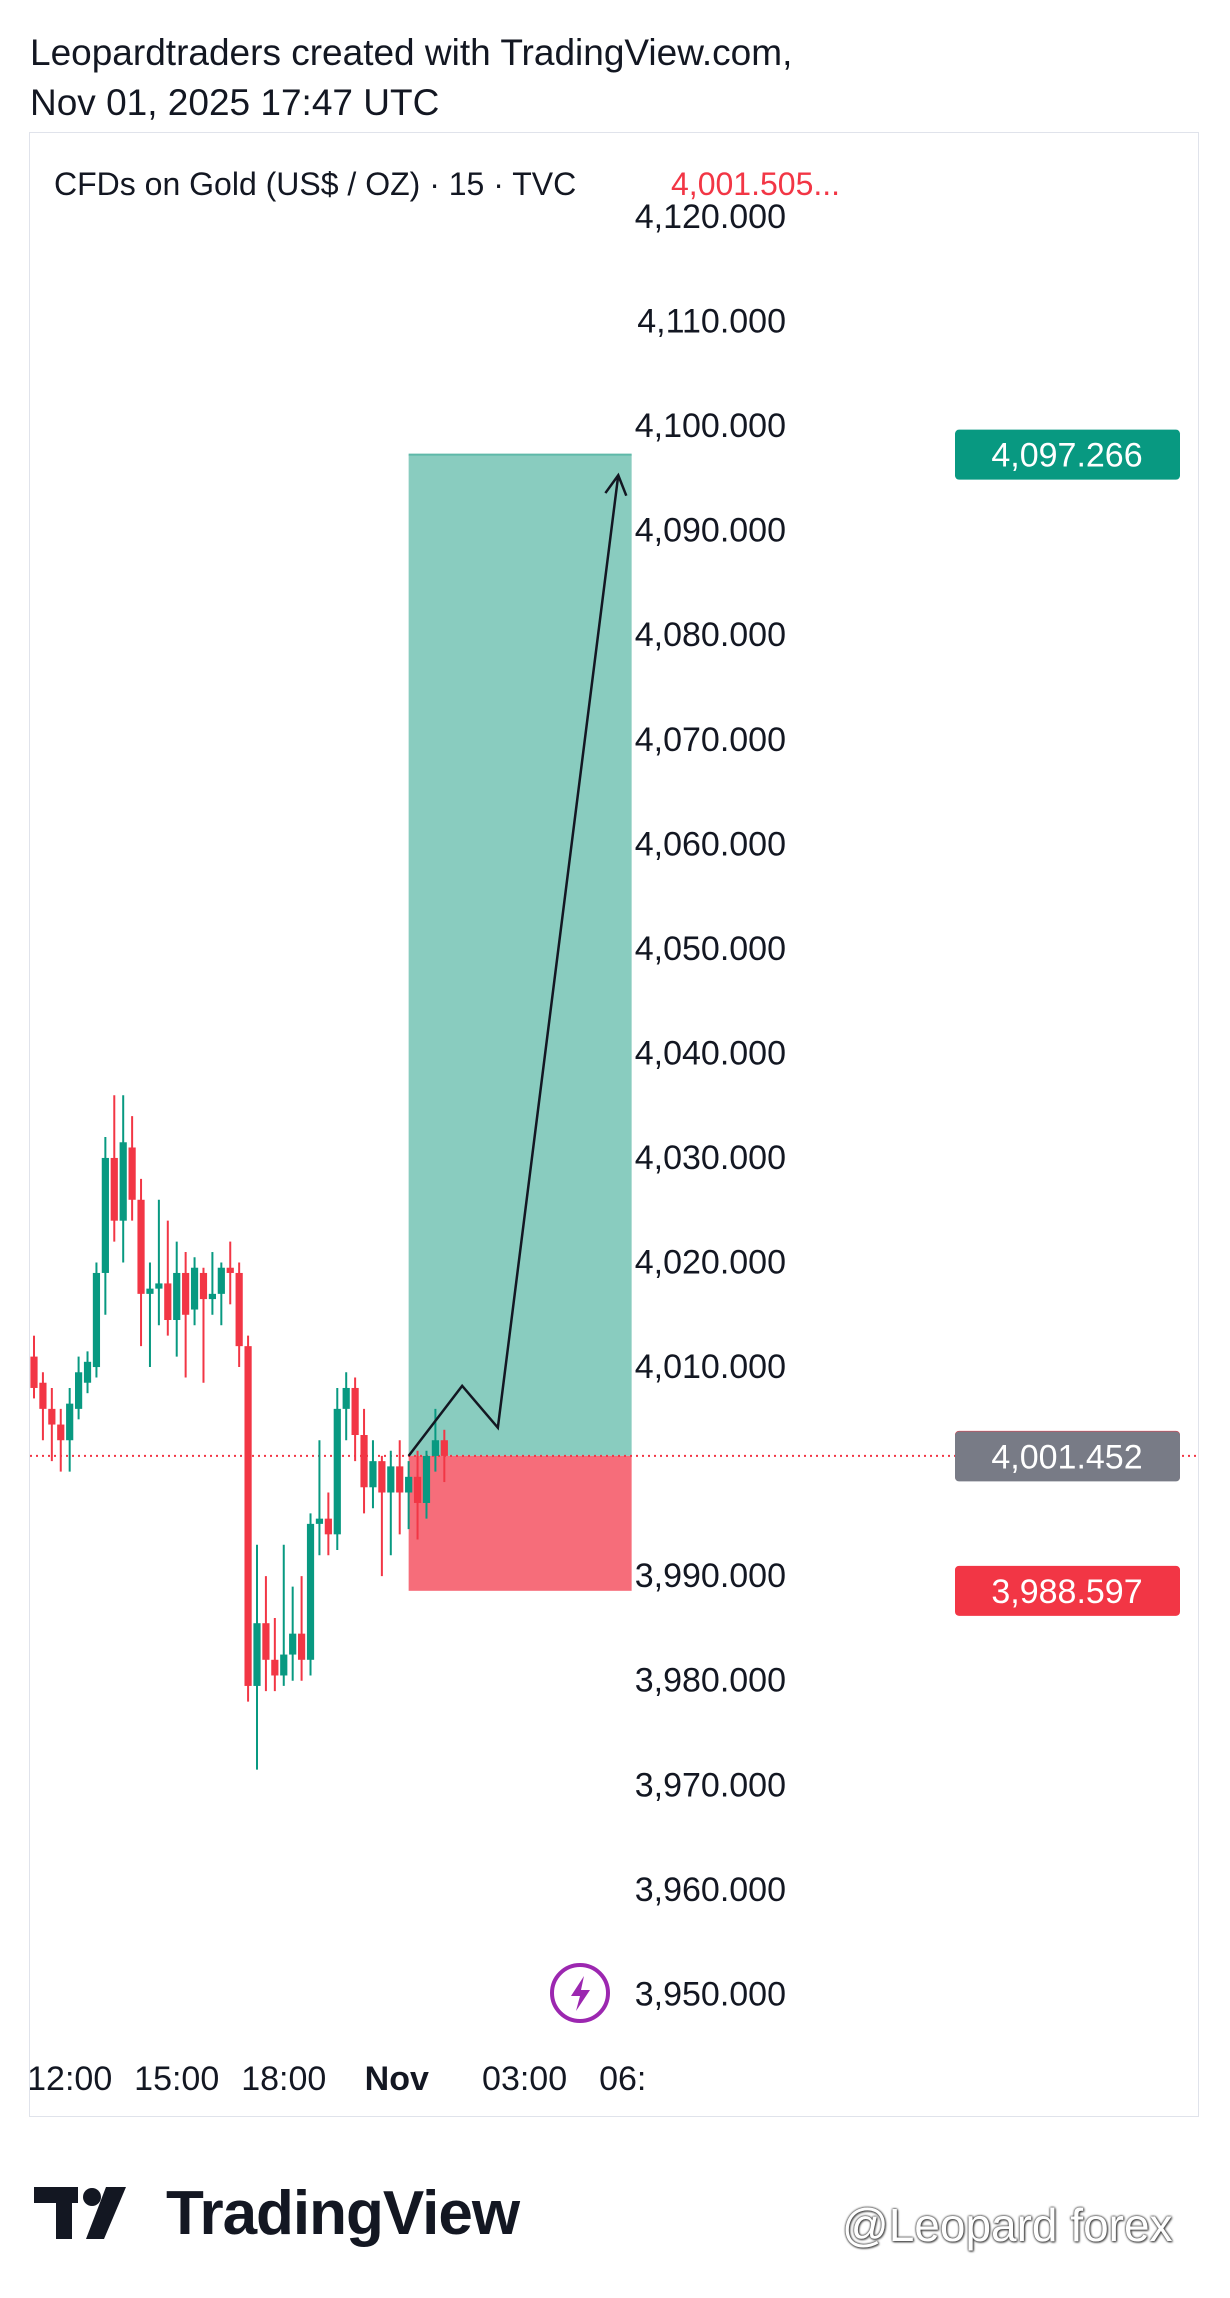  Describe the element at coordinates (283, 2079) in the screenshot. I see `x-tick-label: 18:00` at that location.